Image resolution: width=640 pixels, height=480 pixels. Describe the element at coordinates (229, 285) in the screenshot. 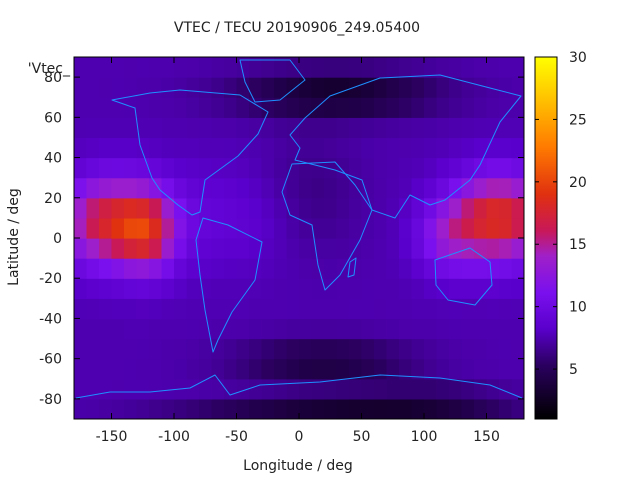

I see `south-america-outline` at that location.